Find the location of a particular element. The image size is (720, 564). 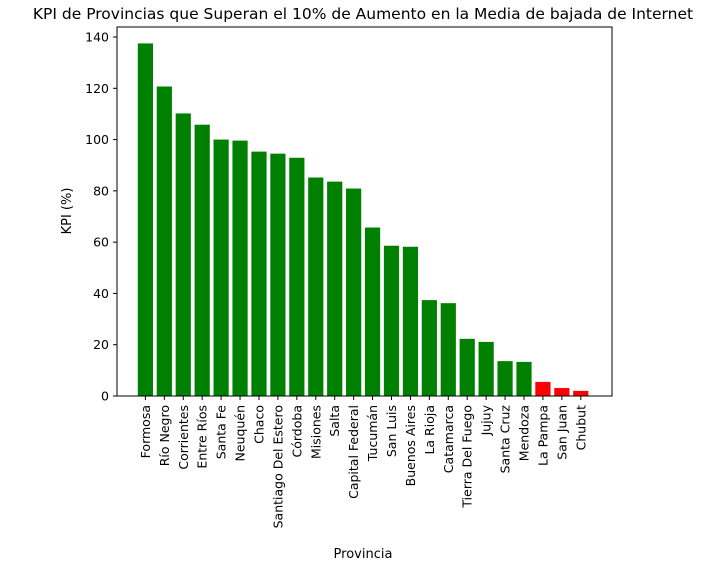

y-tick-label: 80 is located at coordinates (101, 190).